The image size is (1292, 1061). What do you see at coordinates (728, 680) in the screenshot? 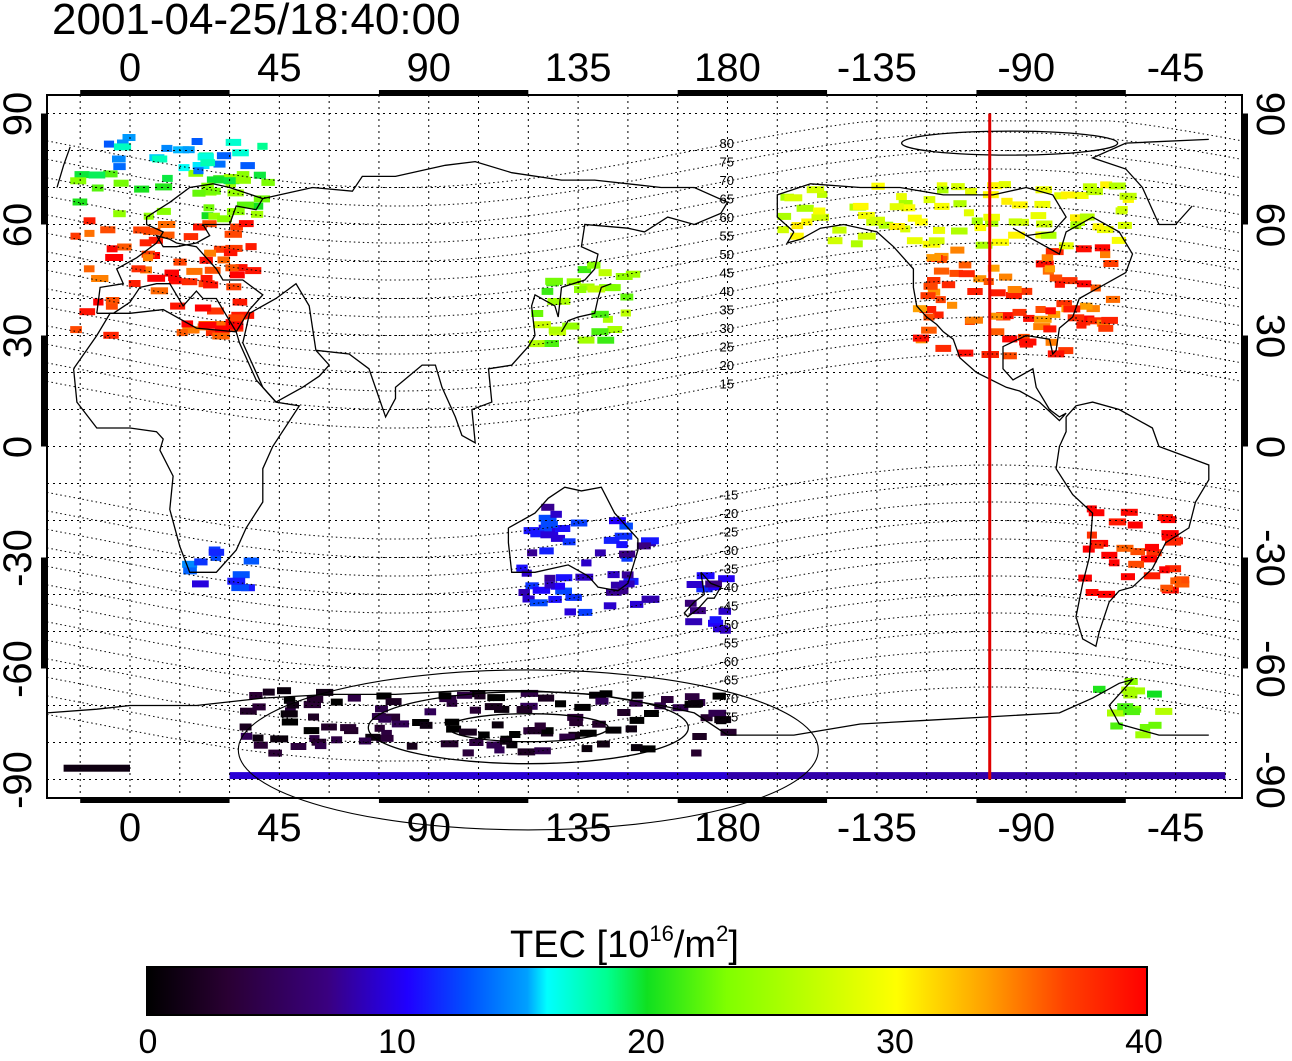
I see `contour-label: -65` at bounding box center [728, 680].